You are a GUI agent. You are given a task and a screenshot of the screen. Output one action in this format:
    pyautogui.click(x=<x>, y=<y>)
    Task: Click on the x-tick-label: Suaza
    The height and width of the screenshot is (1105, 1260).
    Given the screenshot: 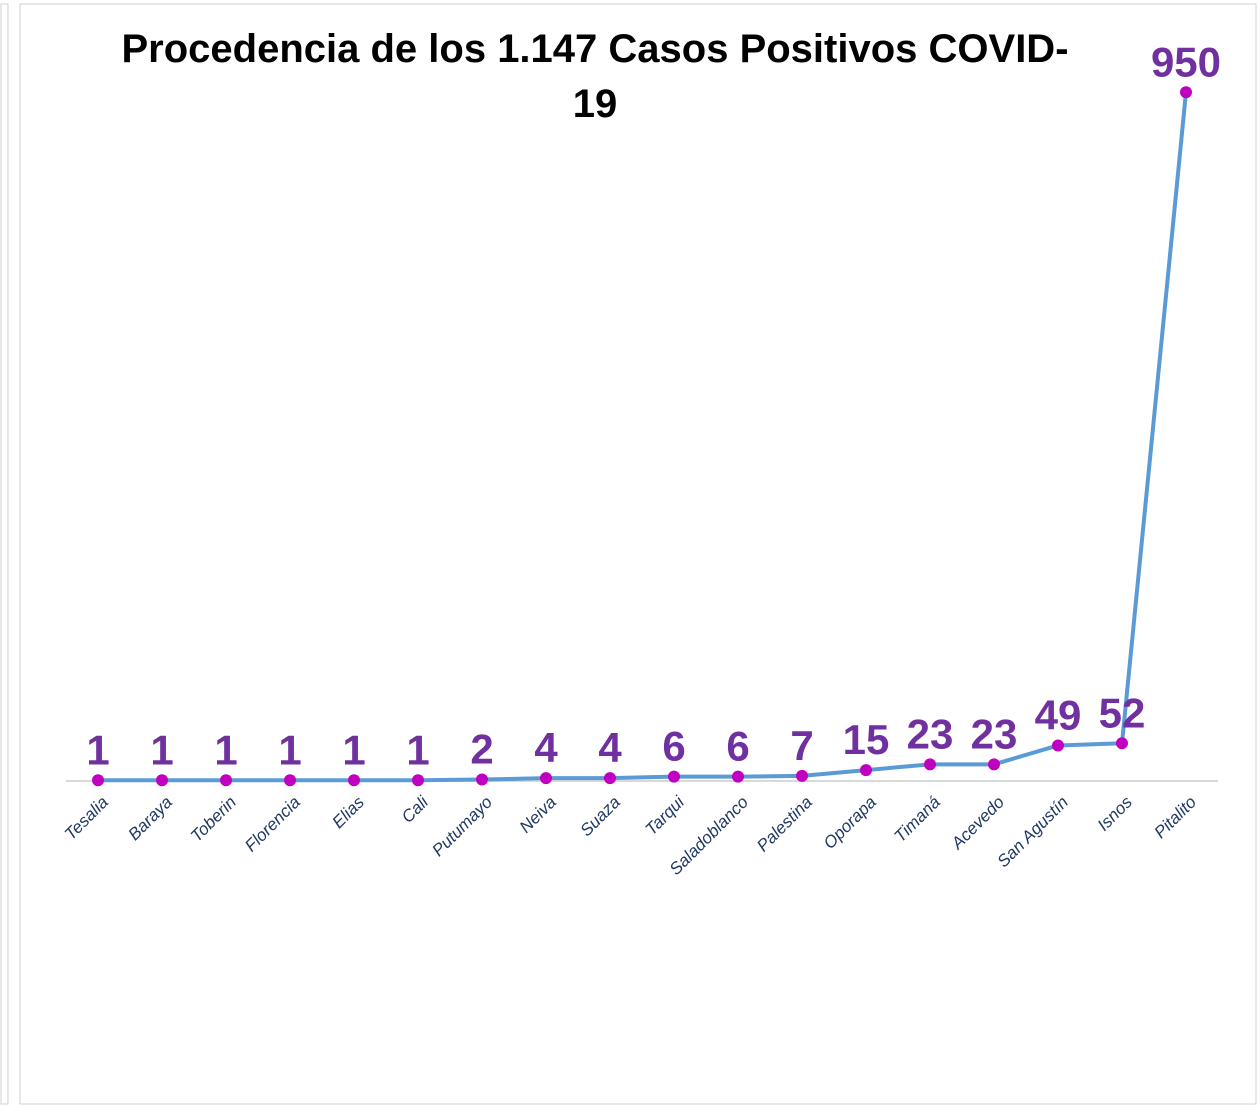 What is the action you would take?
    pyautogui.click(x=600, y=817)
    